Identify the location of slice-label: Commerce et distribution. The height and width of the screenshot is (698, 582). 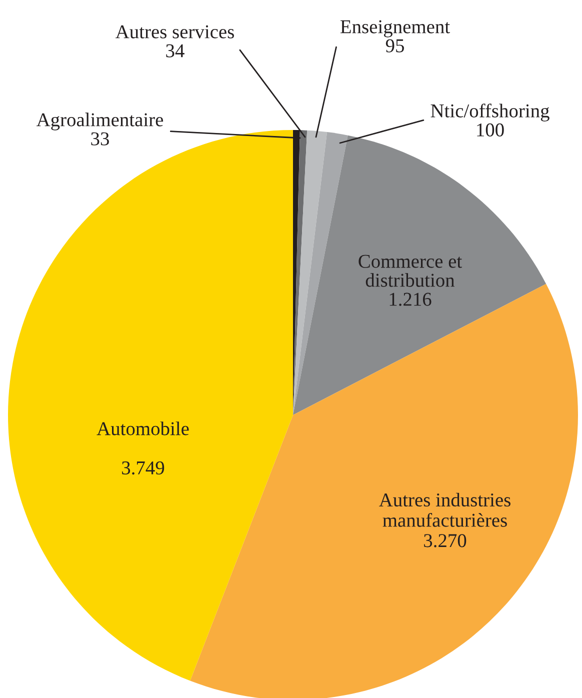
(410, 270).